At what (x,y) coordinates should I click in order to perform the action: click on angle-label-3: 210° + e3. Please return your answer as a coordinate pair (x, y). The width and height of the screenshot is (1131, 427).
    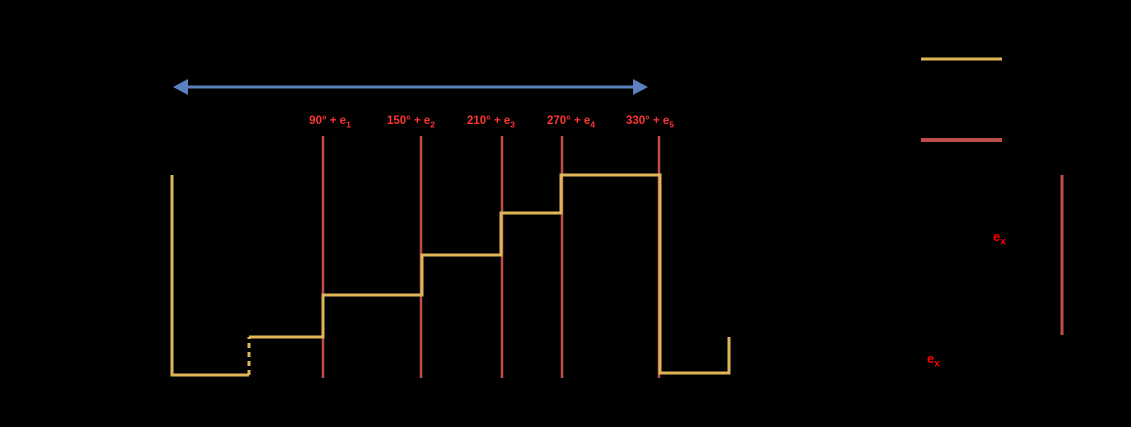
    Looking at the image, I should click on (491, 122).